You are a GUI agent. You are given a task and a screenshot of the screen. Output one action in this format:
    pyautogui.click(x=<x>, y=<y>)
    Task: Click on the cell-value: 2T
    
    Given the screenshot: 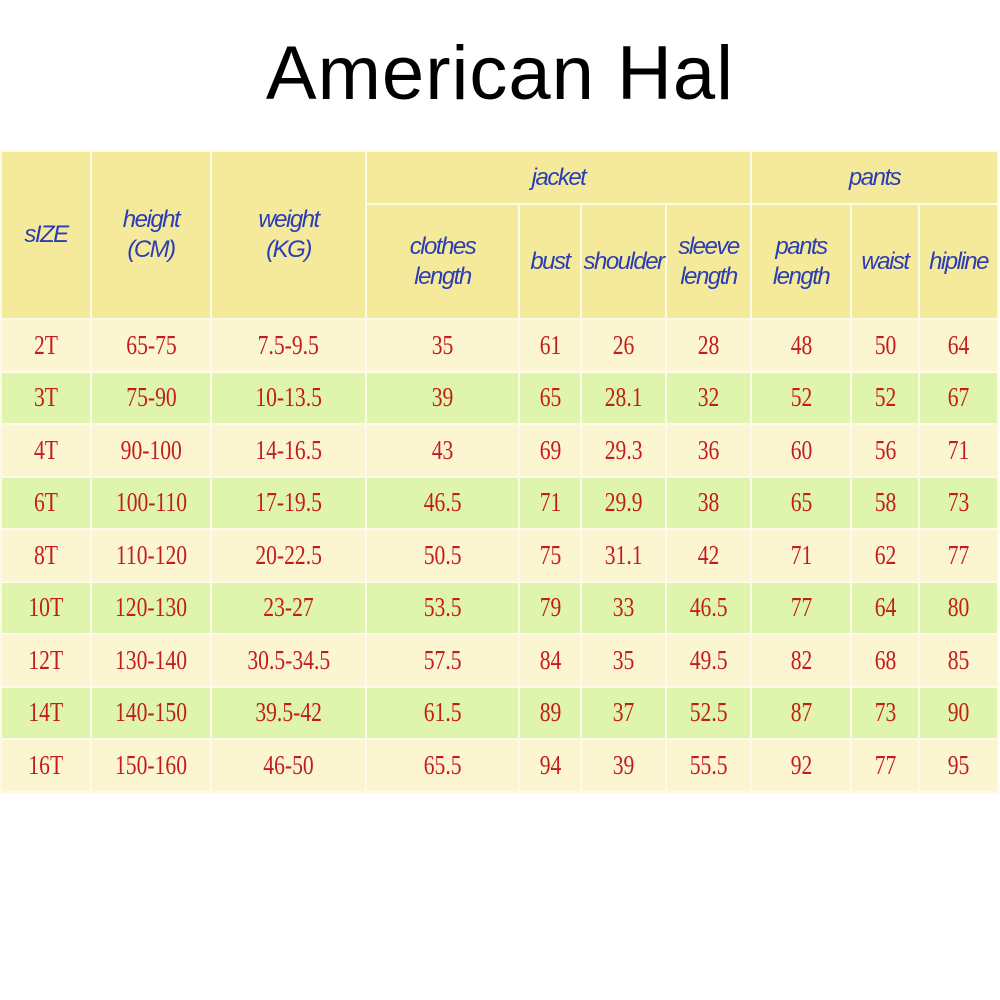 What is the action you would take?
    pyautogui.click(x=46, y=344)
    